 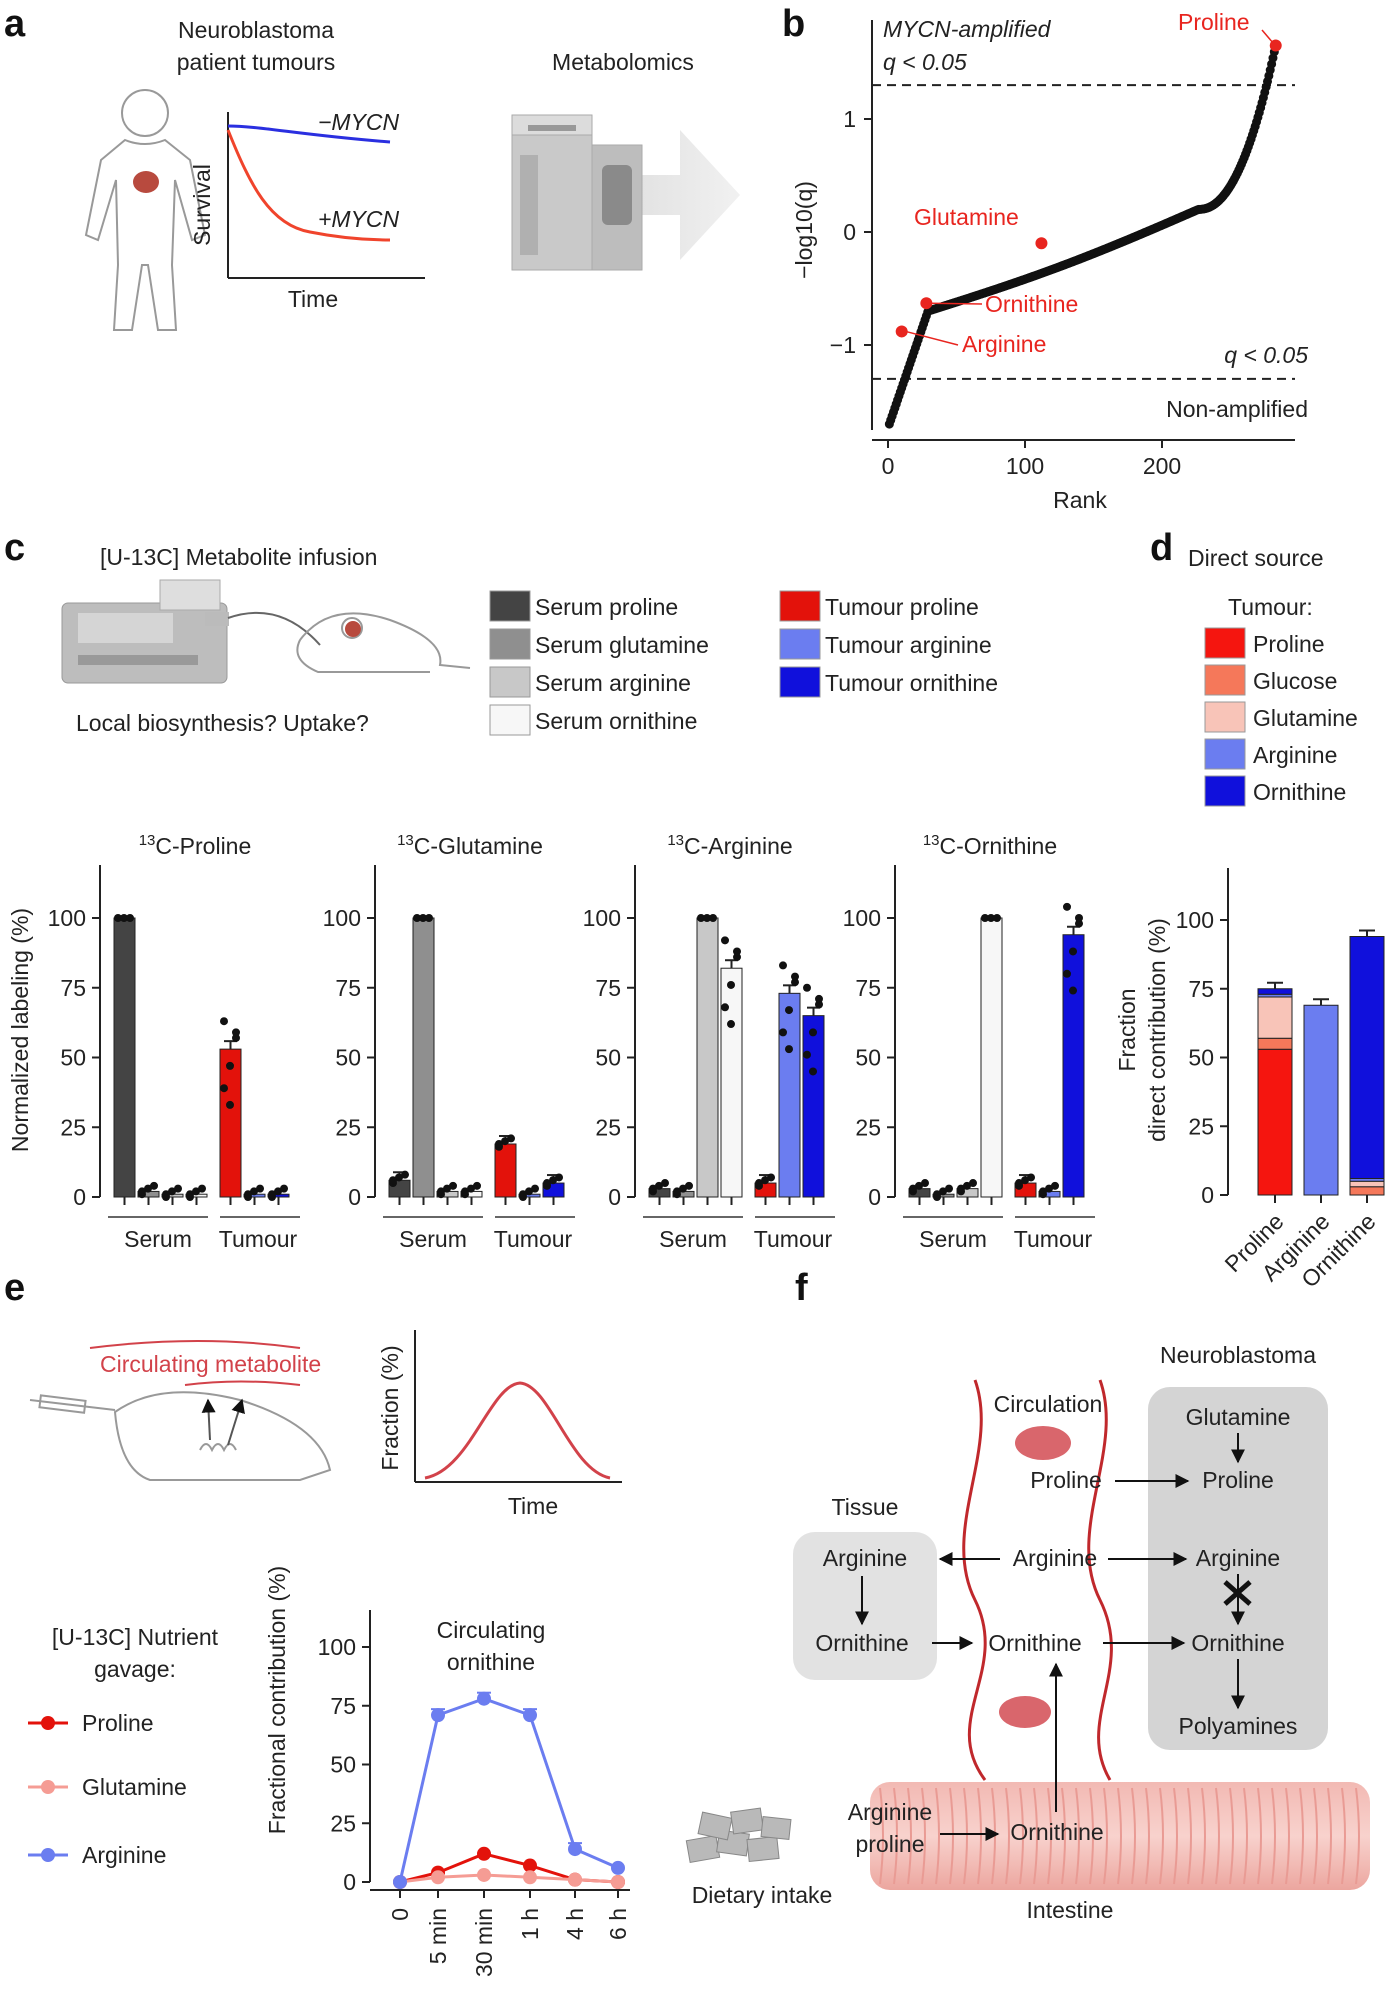 What do you see at coordinates (902, 607) in the screenshot?
I see `c-legend-label: Tumour proline` at bounding box center [902, 607].